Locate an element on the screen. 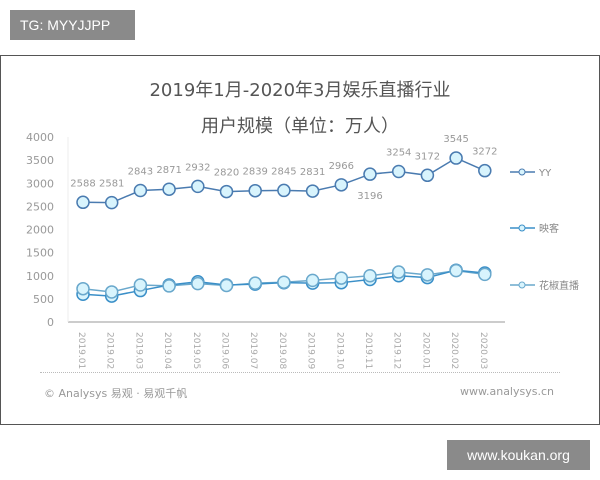 The width and height of the screenshot is (600, 480). y-tick-label: 1000 is located at coordinates (40, 276).